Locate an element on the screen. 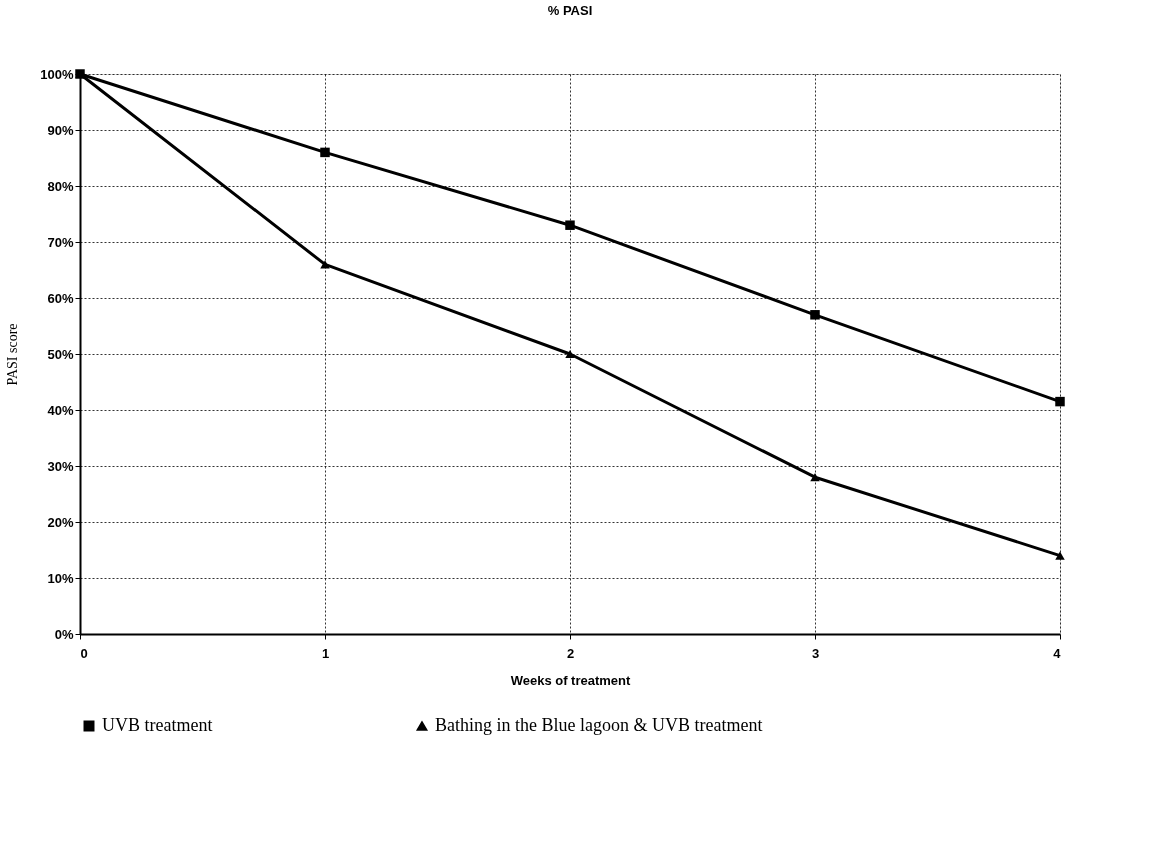 This screenshot has height=855, width=1160. chart-title: % PASI is located at coordinates (570, 10).